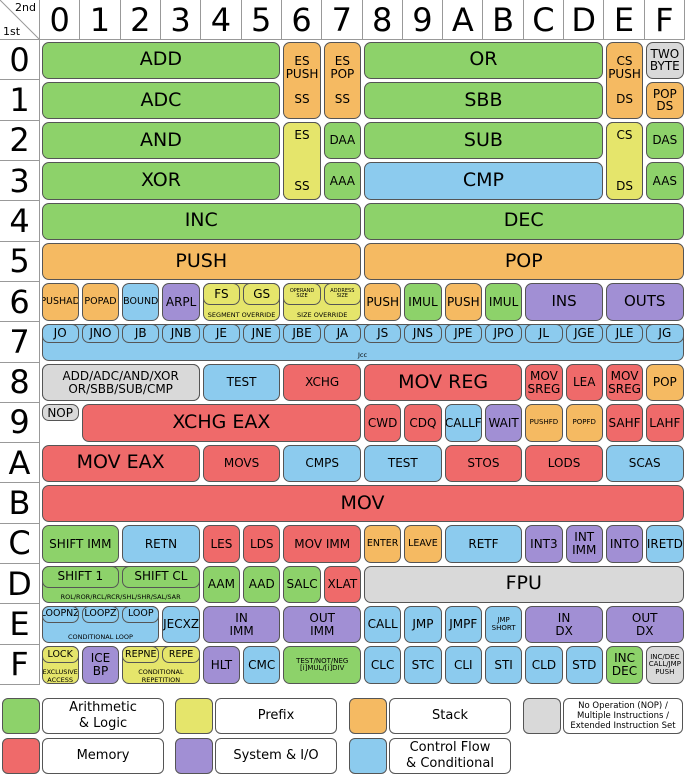 The width and height of the screenshot is (685, 779). I want to click on opcode-jecxz: JECXZ, so click(181, 624).